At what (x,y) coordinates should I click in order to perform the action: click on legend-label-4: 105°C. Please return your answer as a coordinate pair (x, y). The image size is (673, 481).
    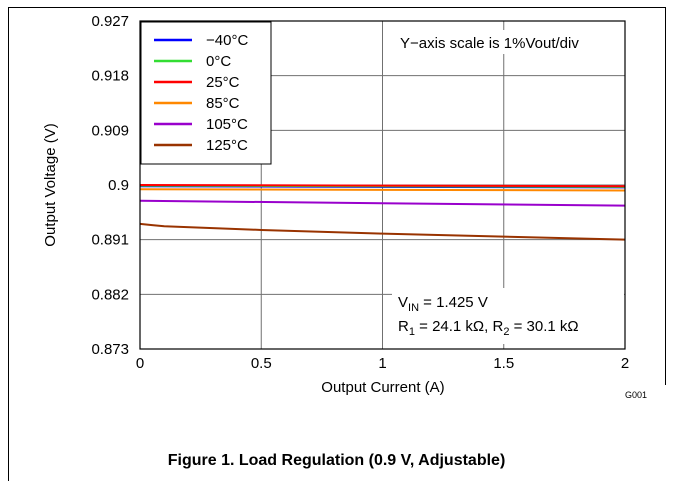
    Looking at the image, I should click on (227, 124).